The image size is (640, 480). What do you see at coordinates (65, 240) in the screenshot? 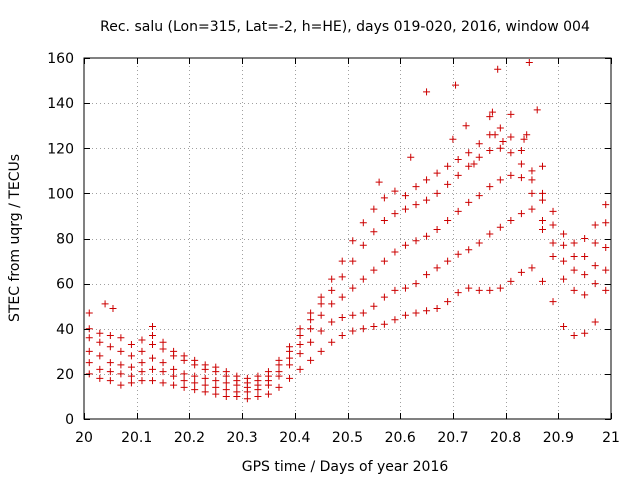
I see `y-tick-label: 80` at bounding box center [65, 240].